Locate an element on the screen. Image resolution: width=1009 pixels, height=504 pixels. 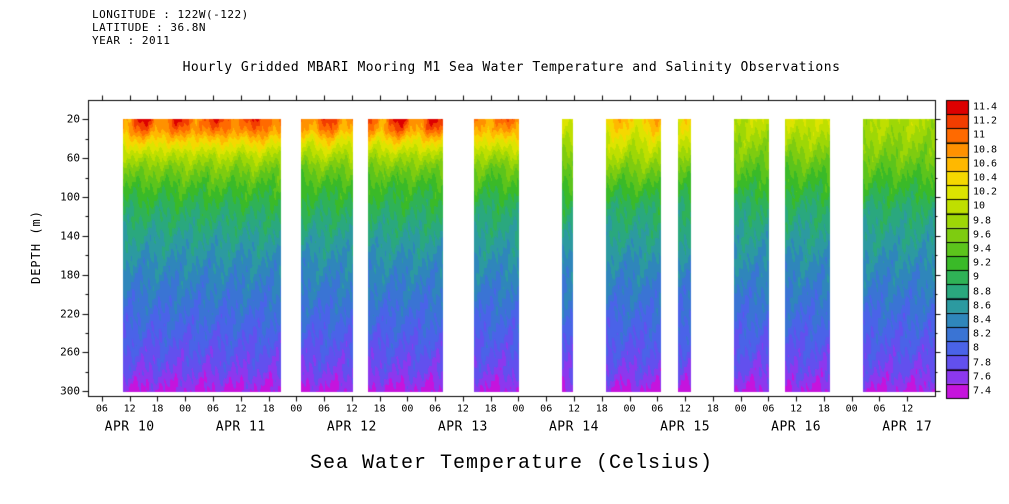
colorbar-label: 11.2 is located at coordinates (985, 121).